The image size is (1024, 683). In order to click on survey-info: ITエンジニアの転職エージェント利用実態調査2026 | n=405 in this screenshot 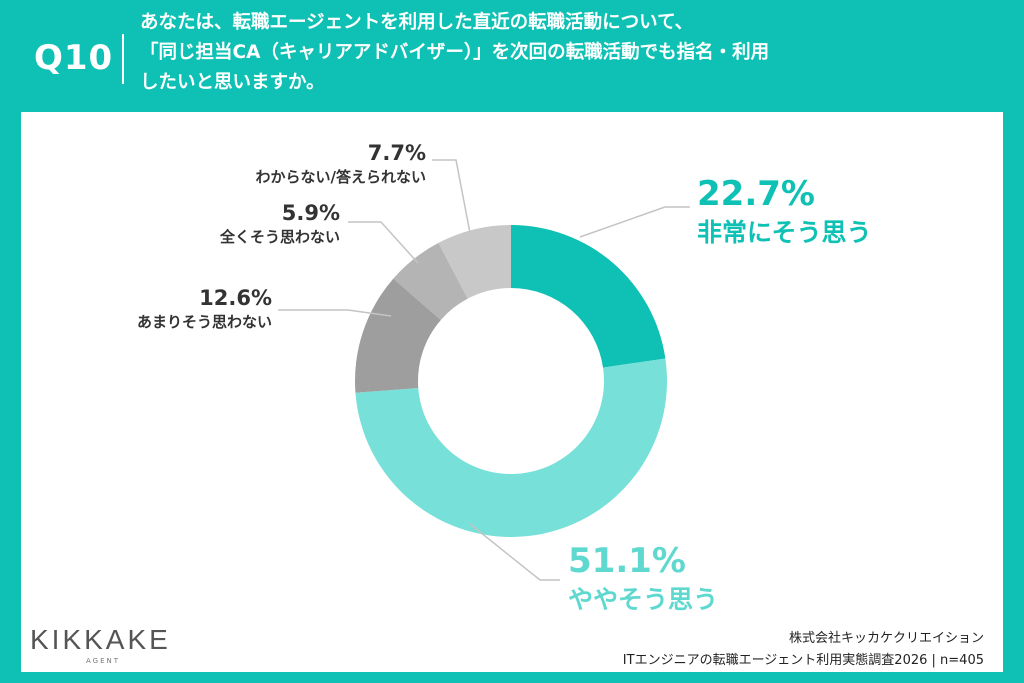, I will do `click(803, 660)`.